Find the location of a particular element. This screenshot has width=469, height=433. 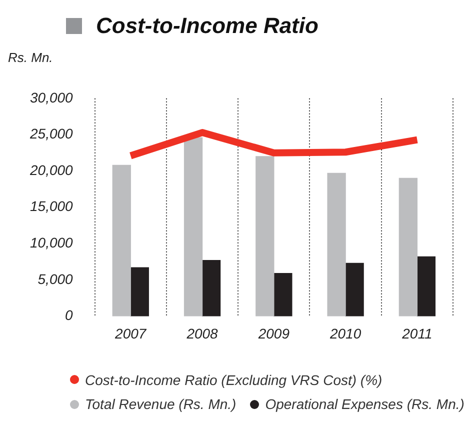

y-tick-label: 20,000 is located at coordinates (51, 170).